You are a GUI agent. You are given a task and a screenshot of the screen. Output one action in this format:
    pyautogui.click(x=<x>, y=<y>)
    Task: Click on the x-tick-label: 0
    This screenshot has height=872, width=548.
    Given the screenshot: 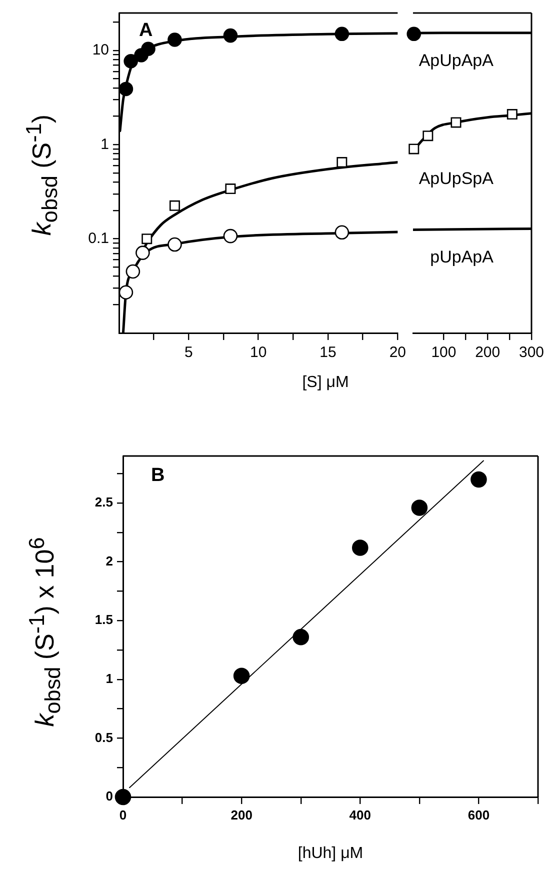 What is the action you would take?
    pyautogui.click(x=123, y=814)
    